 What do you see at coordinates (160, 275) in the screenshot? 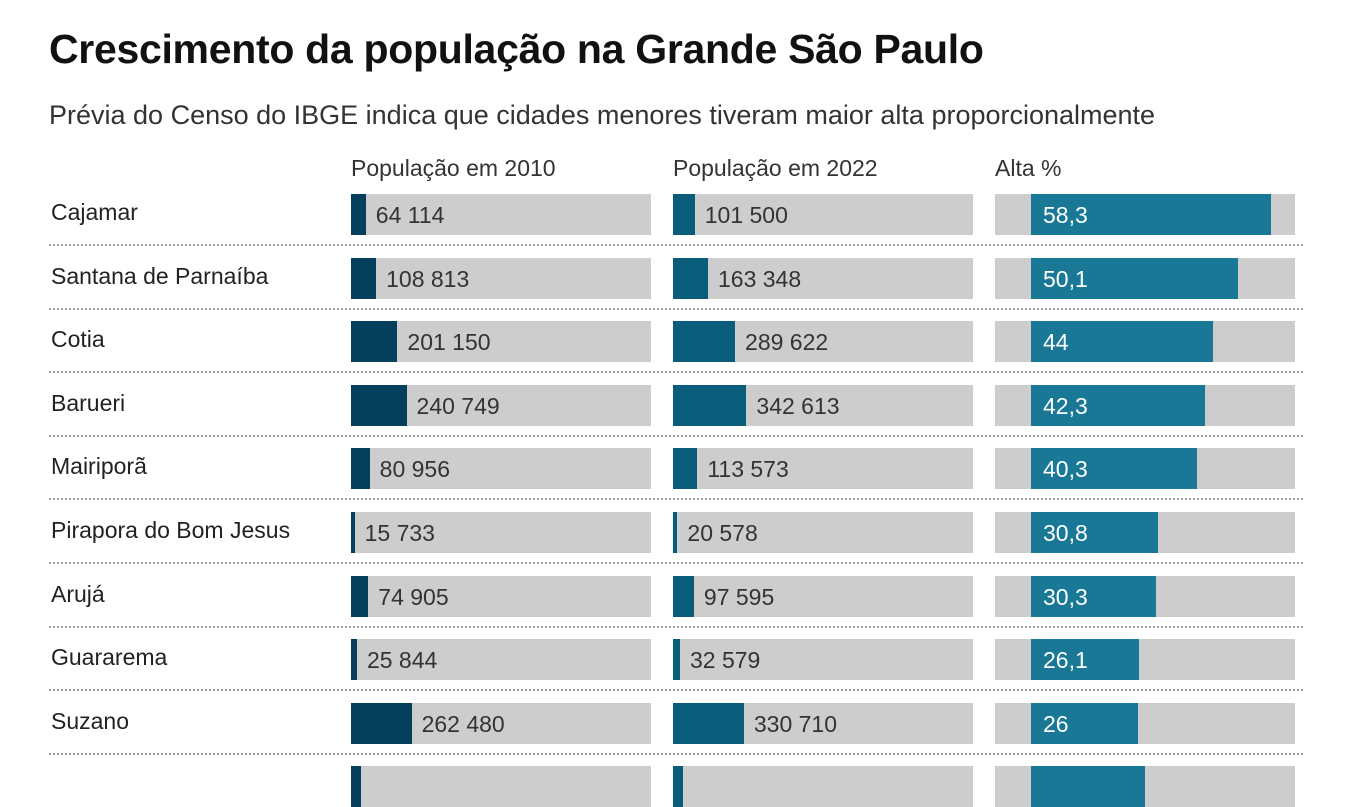
I see `city-label: Santana de Parnaíba` at bounding box center [160, 275].